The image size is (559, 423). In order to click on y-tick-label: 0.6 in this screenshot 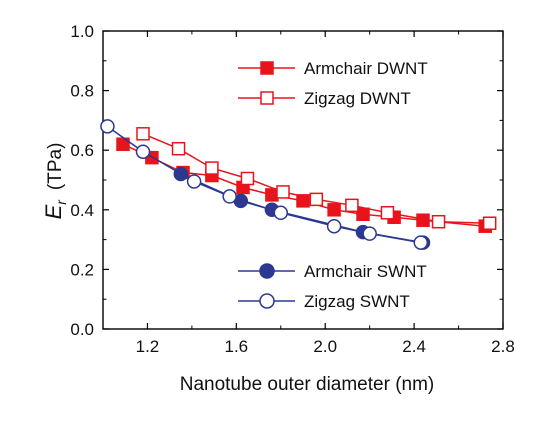, I will do `click(82, 150)`.